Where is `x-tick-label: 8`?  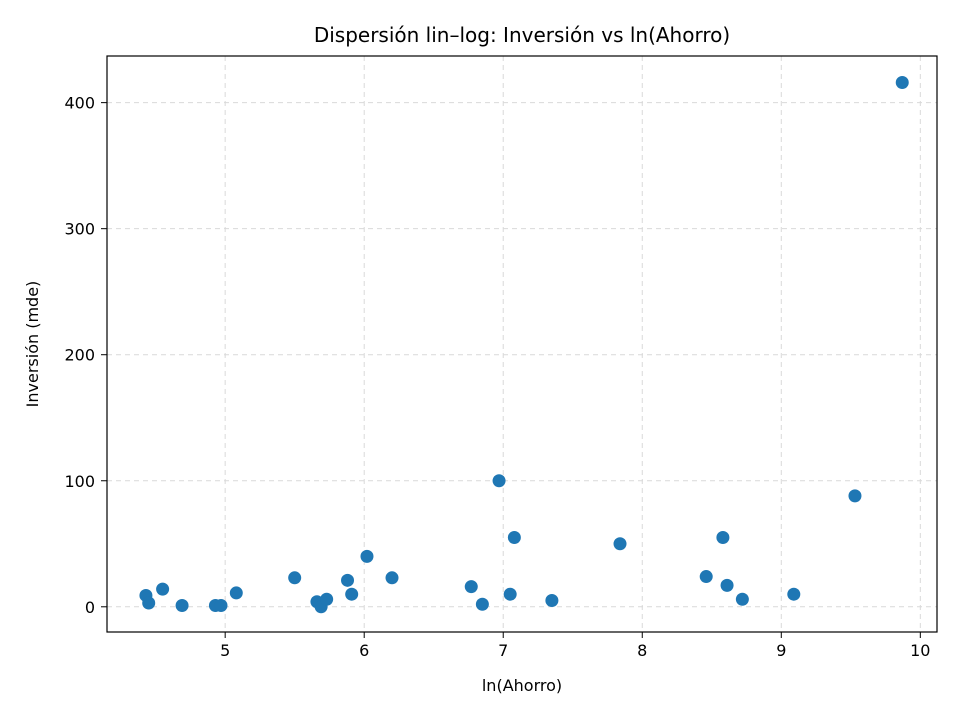 x-tick-label: 8 is located at coordinates (642, 650).